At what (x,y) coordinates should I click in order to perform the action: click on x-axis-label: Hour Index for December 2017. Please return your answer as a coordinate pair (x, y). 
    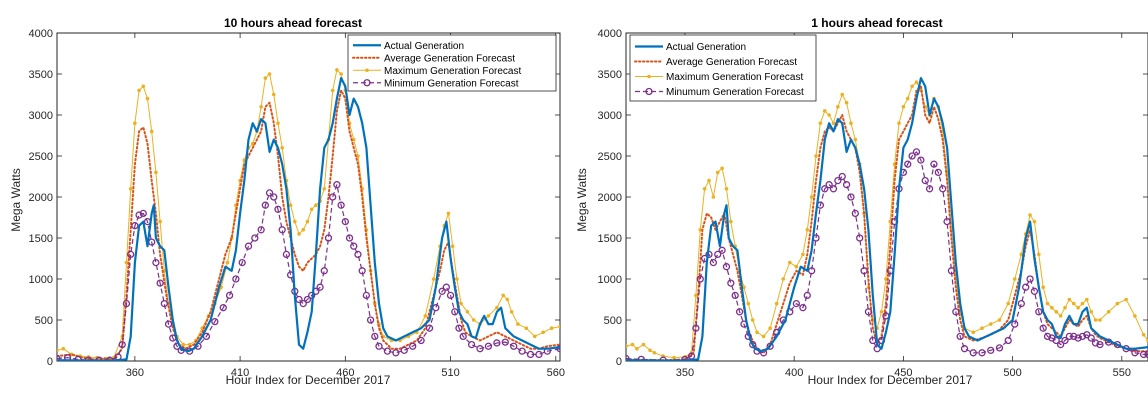
    Looking at the image, I should click on (308, 380).